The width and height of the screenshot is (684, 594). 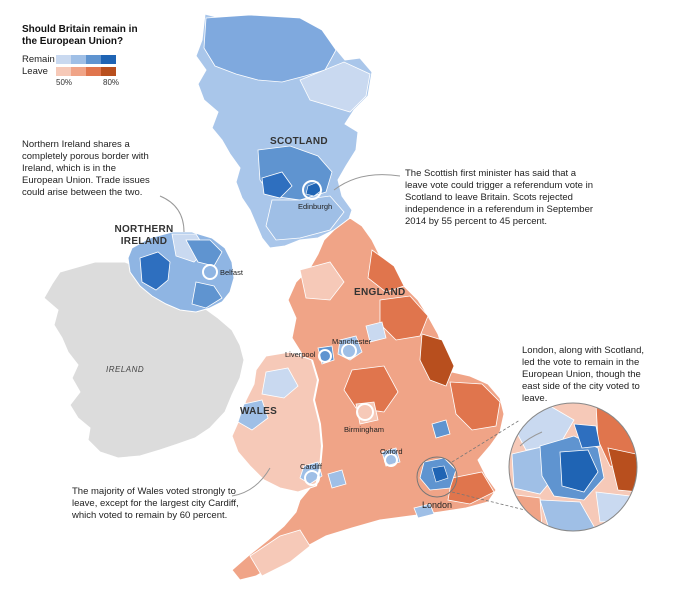 What do you see at coordinates (207, 295) in the screenshot?
I see `ni-district-mid` at bounding box center [207, 295].